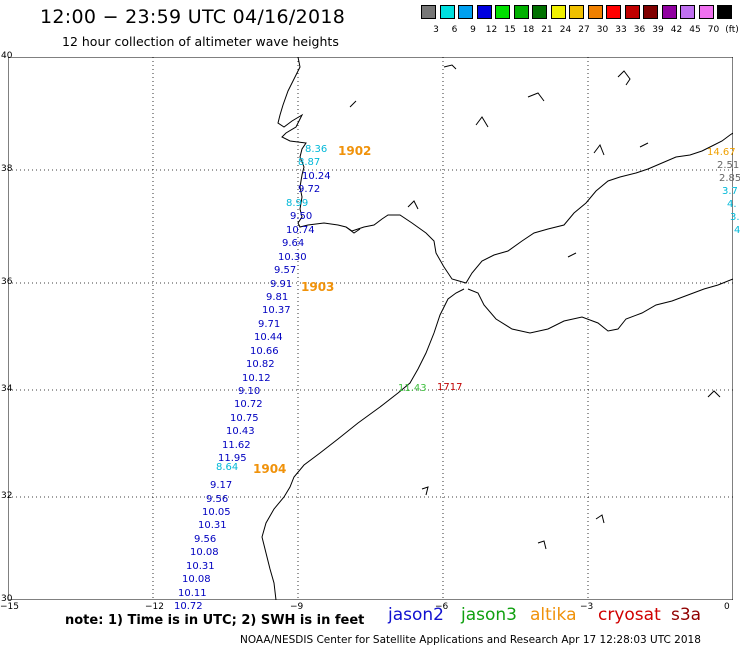 The width and height of the screenshot is (740, 650). Describe the element at coordinates (547, 30) in the screenshot. I see `scale-label: 21` at that location.